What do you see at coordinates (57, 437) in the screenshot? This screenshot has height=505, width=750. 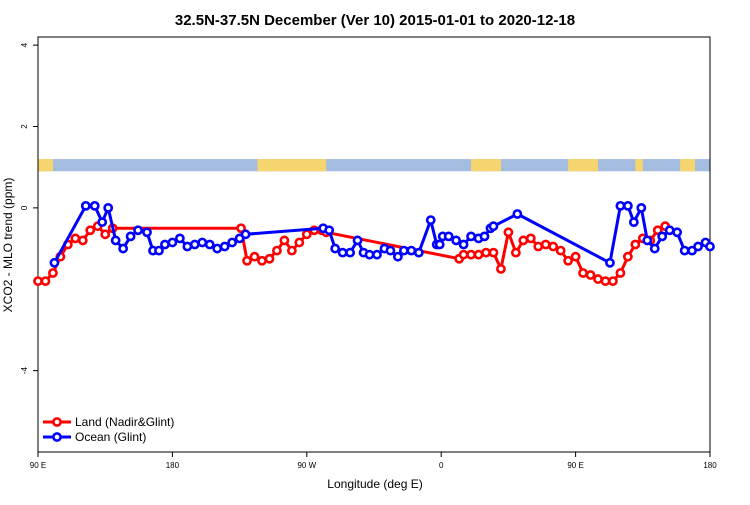 I see `legend-marker` at bounding box center [57, 437].